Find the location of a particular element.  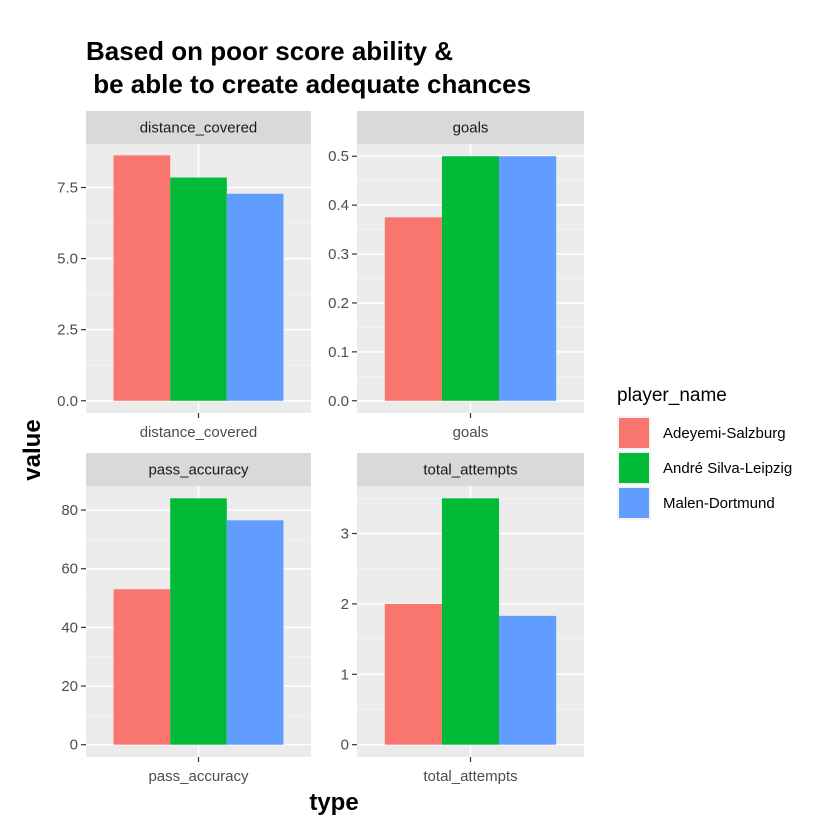

strip-label: goals is located at coordinates (471, 128).